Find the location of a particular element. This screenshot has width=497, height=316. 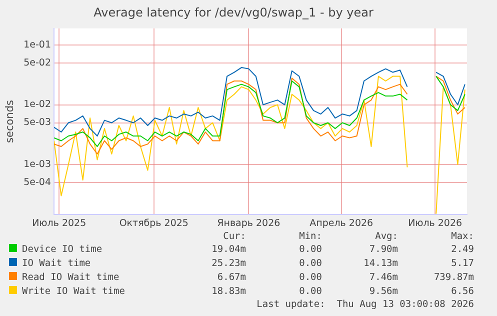

y-axis-title: seconds is located at coordinates (10, 121).